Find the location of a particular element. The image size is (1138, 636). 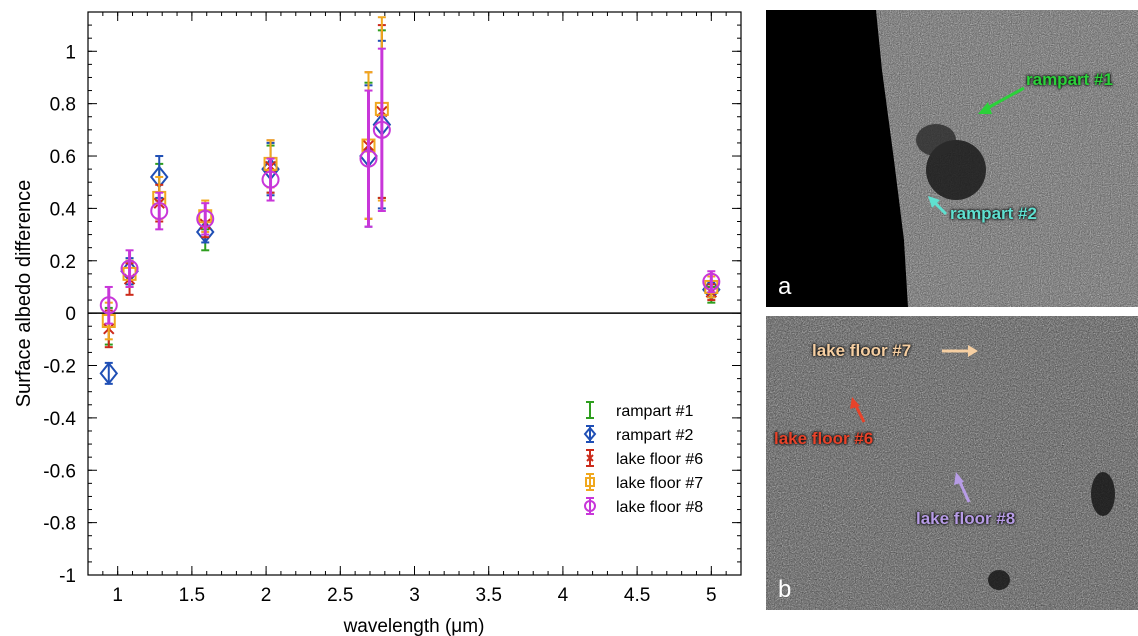

label-lake-floor-6: lake floor #6 is located at coordinates (824, 438).